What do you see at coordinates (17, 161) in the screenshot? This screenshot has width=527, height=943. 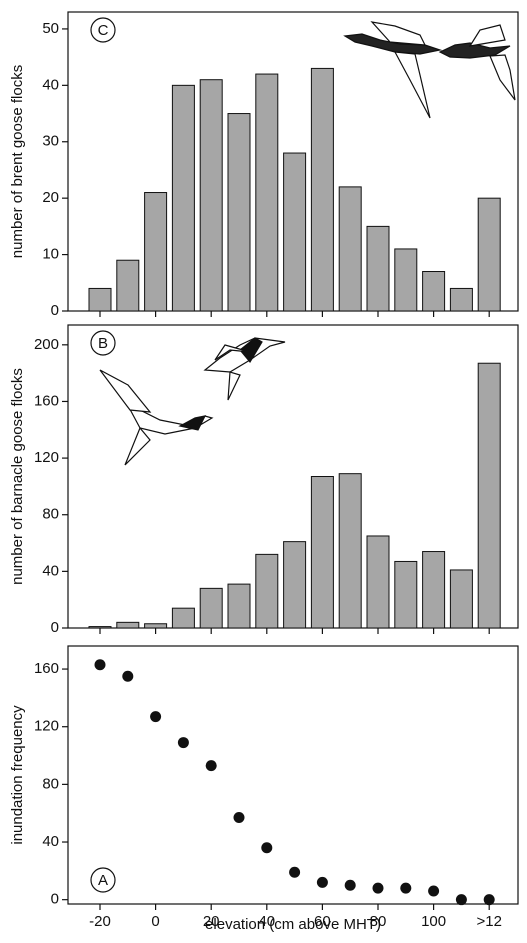 I see `y-axis-label: number of brent goose flocks` at bounding box center [17, 161].